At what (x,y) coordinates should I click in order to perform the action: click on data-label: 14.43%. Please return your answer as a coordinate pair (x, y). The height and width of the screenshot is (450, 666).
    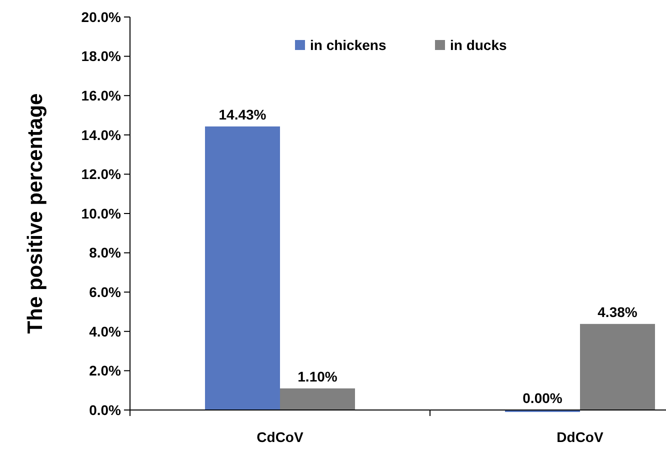
    Looking at the image, I should click on (242, 114).